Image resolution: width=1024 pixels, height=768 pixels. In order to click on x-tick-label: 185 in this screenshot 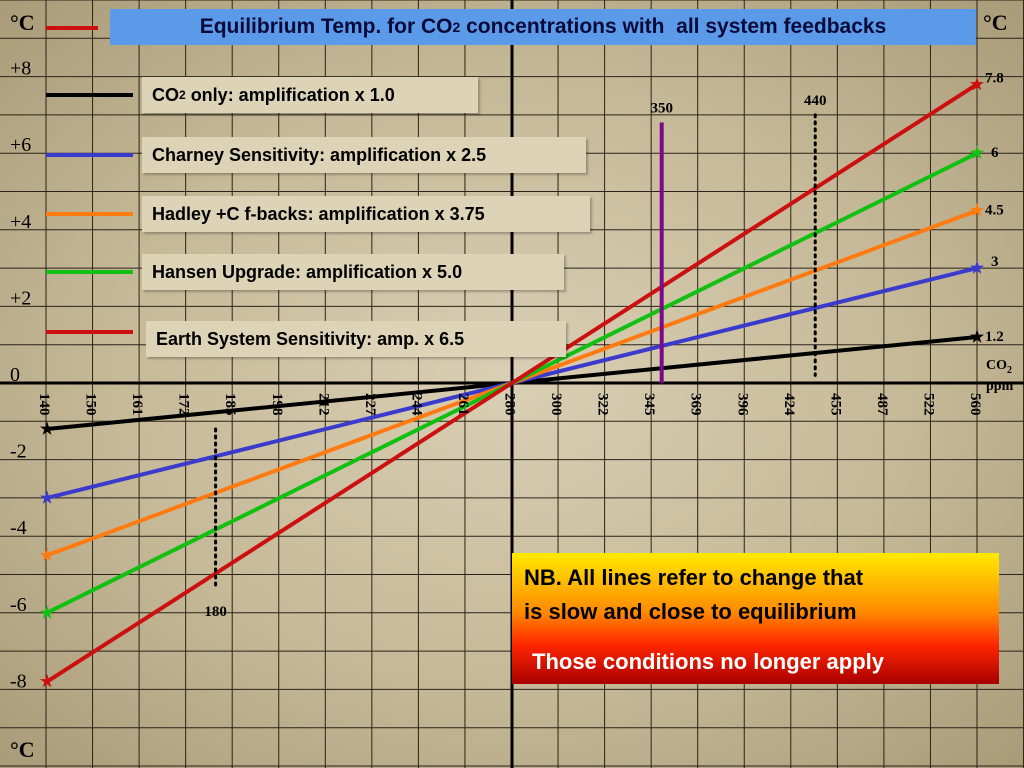, I will do `click(230, 404)`.